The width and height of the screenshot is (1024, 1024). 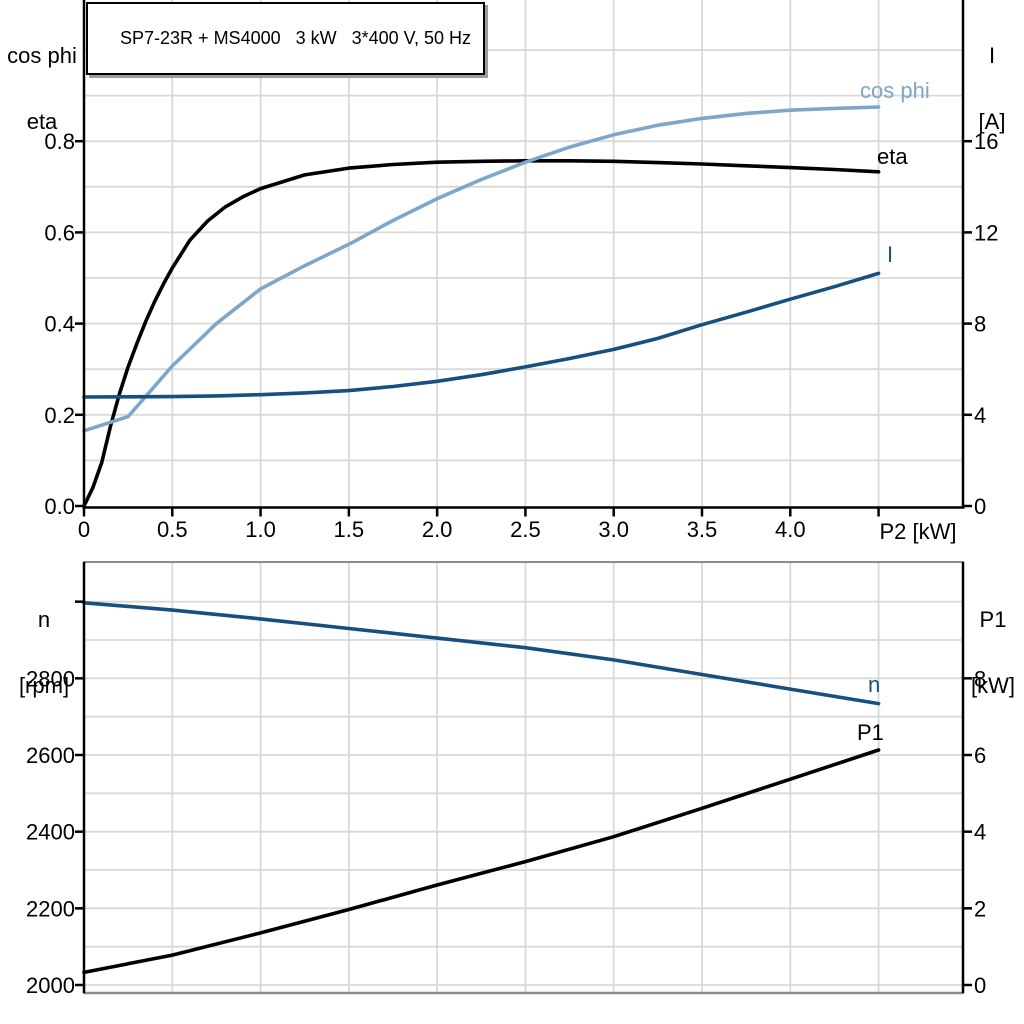 I want to click on x-tick-label: 2.0, so click(x=437, y=529).